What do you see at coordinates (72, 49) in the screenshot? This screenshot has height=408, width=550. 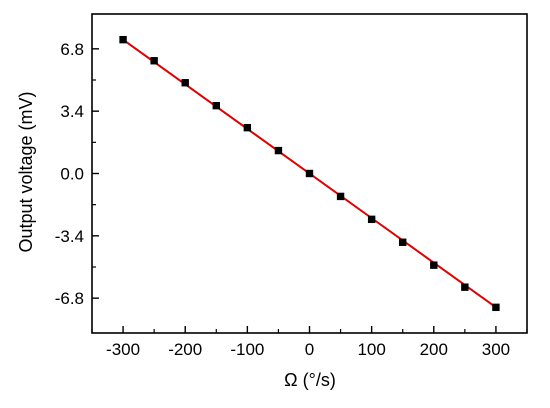 I see `y-tick-label: 6.8` at bounding box center [72, 49].